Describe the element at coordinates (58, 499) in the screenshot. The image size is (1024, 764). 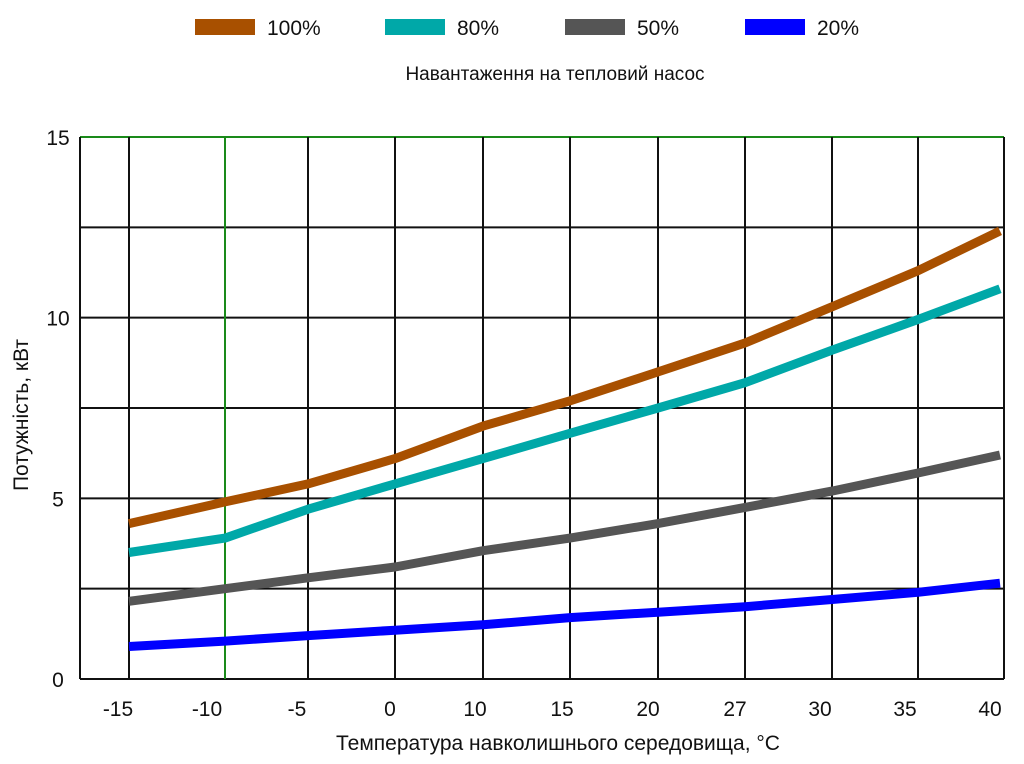
I see `y-tick-label: 5` at that location.